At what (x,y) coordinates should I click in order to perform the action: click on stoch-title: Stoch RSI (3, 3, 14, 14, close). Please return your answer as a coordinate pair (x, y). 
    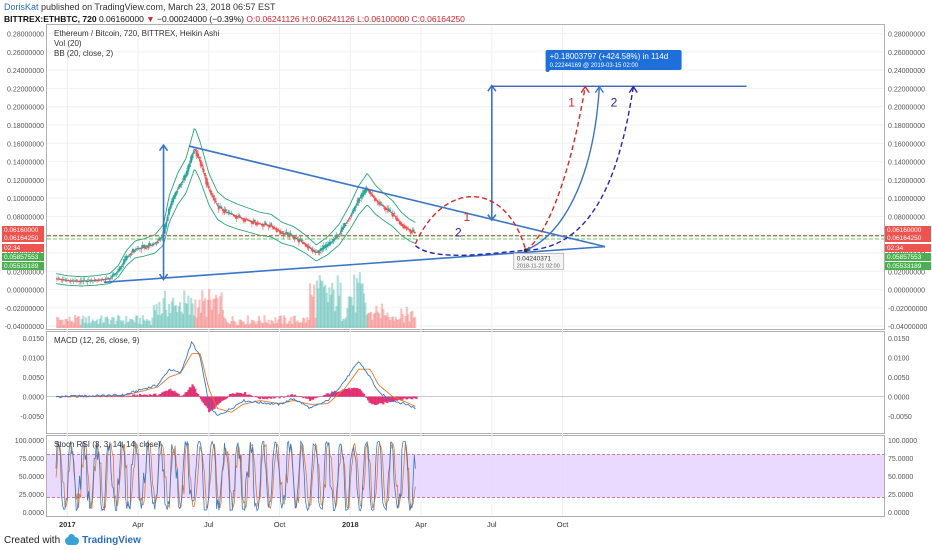
    Looking at the image, I should click on (107, 444).